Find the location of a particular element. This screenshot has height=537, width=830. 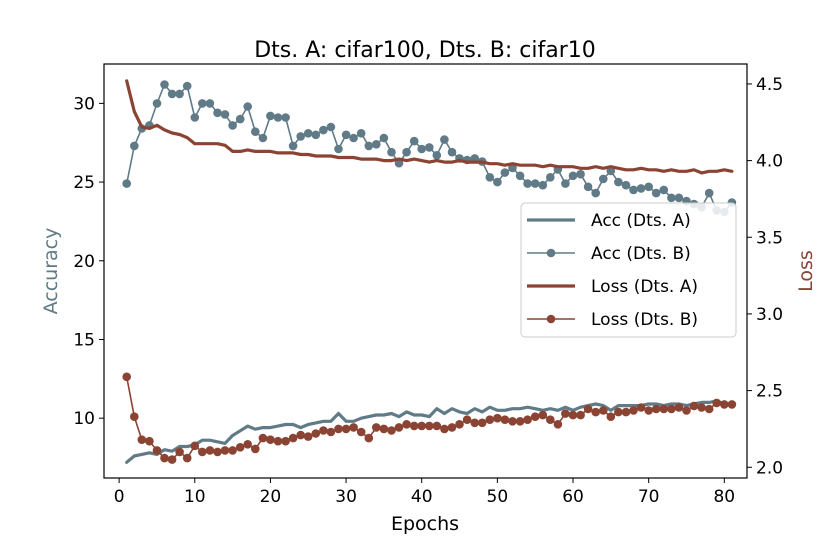

y-axis-left-label: Accuracy is located at coordinates (51, 271).